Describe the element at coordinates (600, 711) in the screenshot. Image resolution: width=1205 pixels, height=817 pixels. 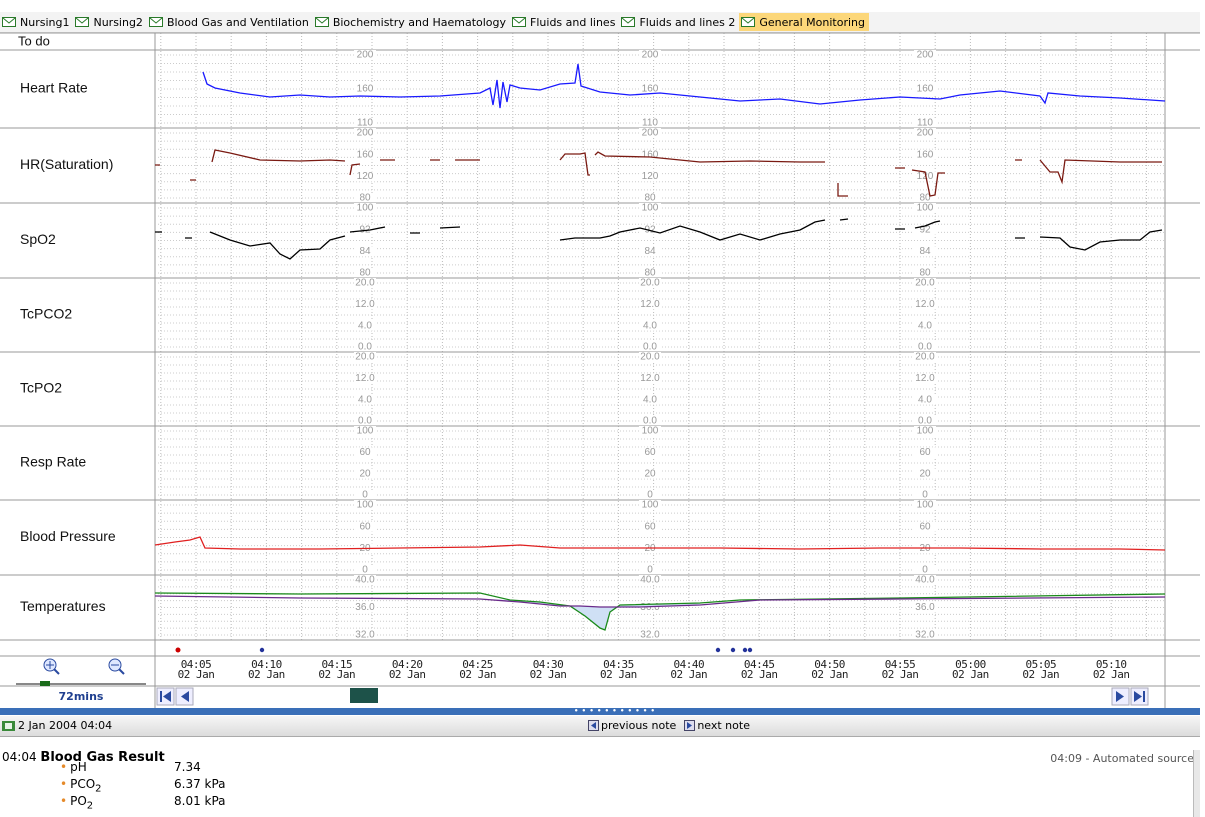
I see `splitter` at that location.